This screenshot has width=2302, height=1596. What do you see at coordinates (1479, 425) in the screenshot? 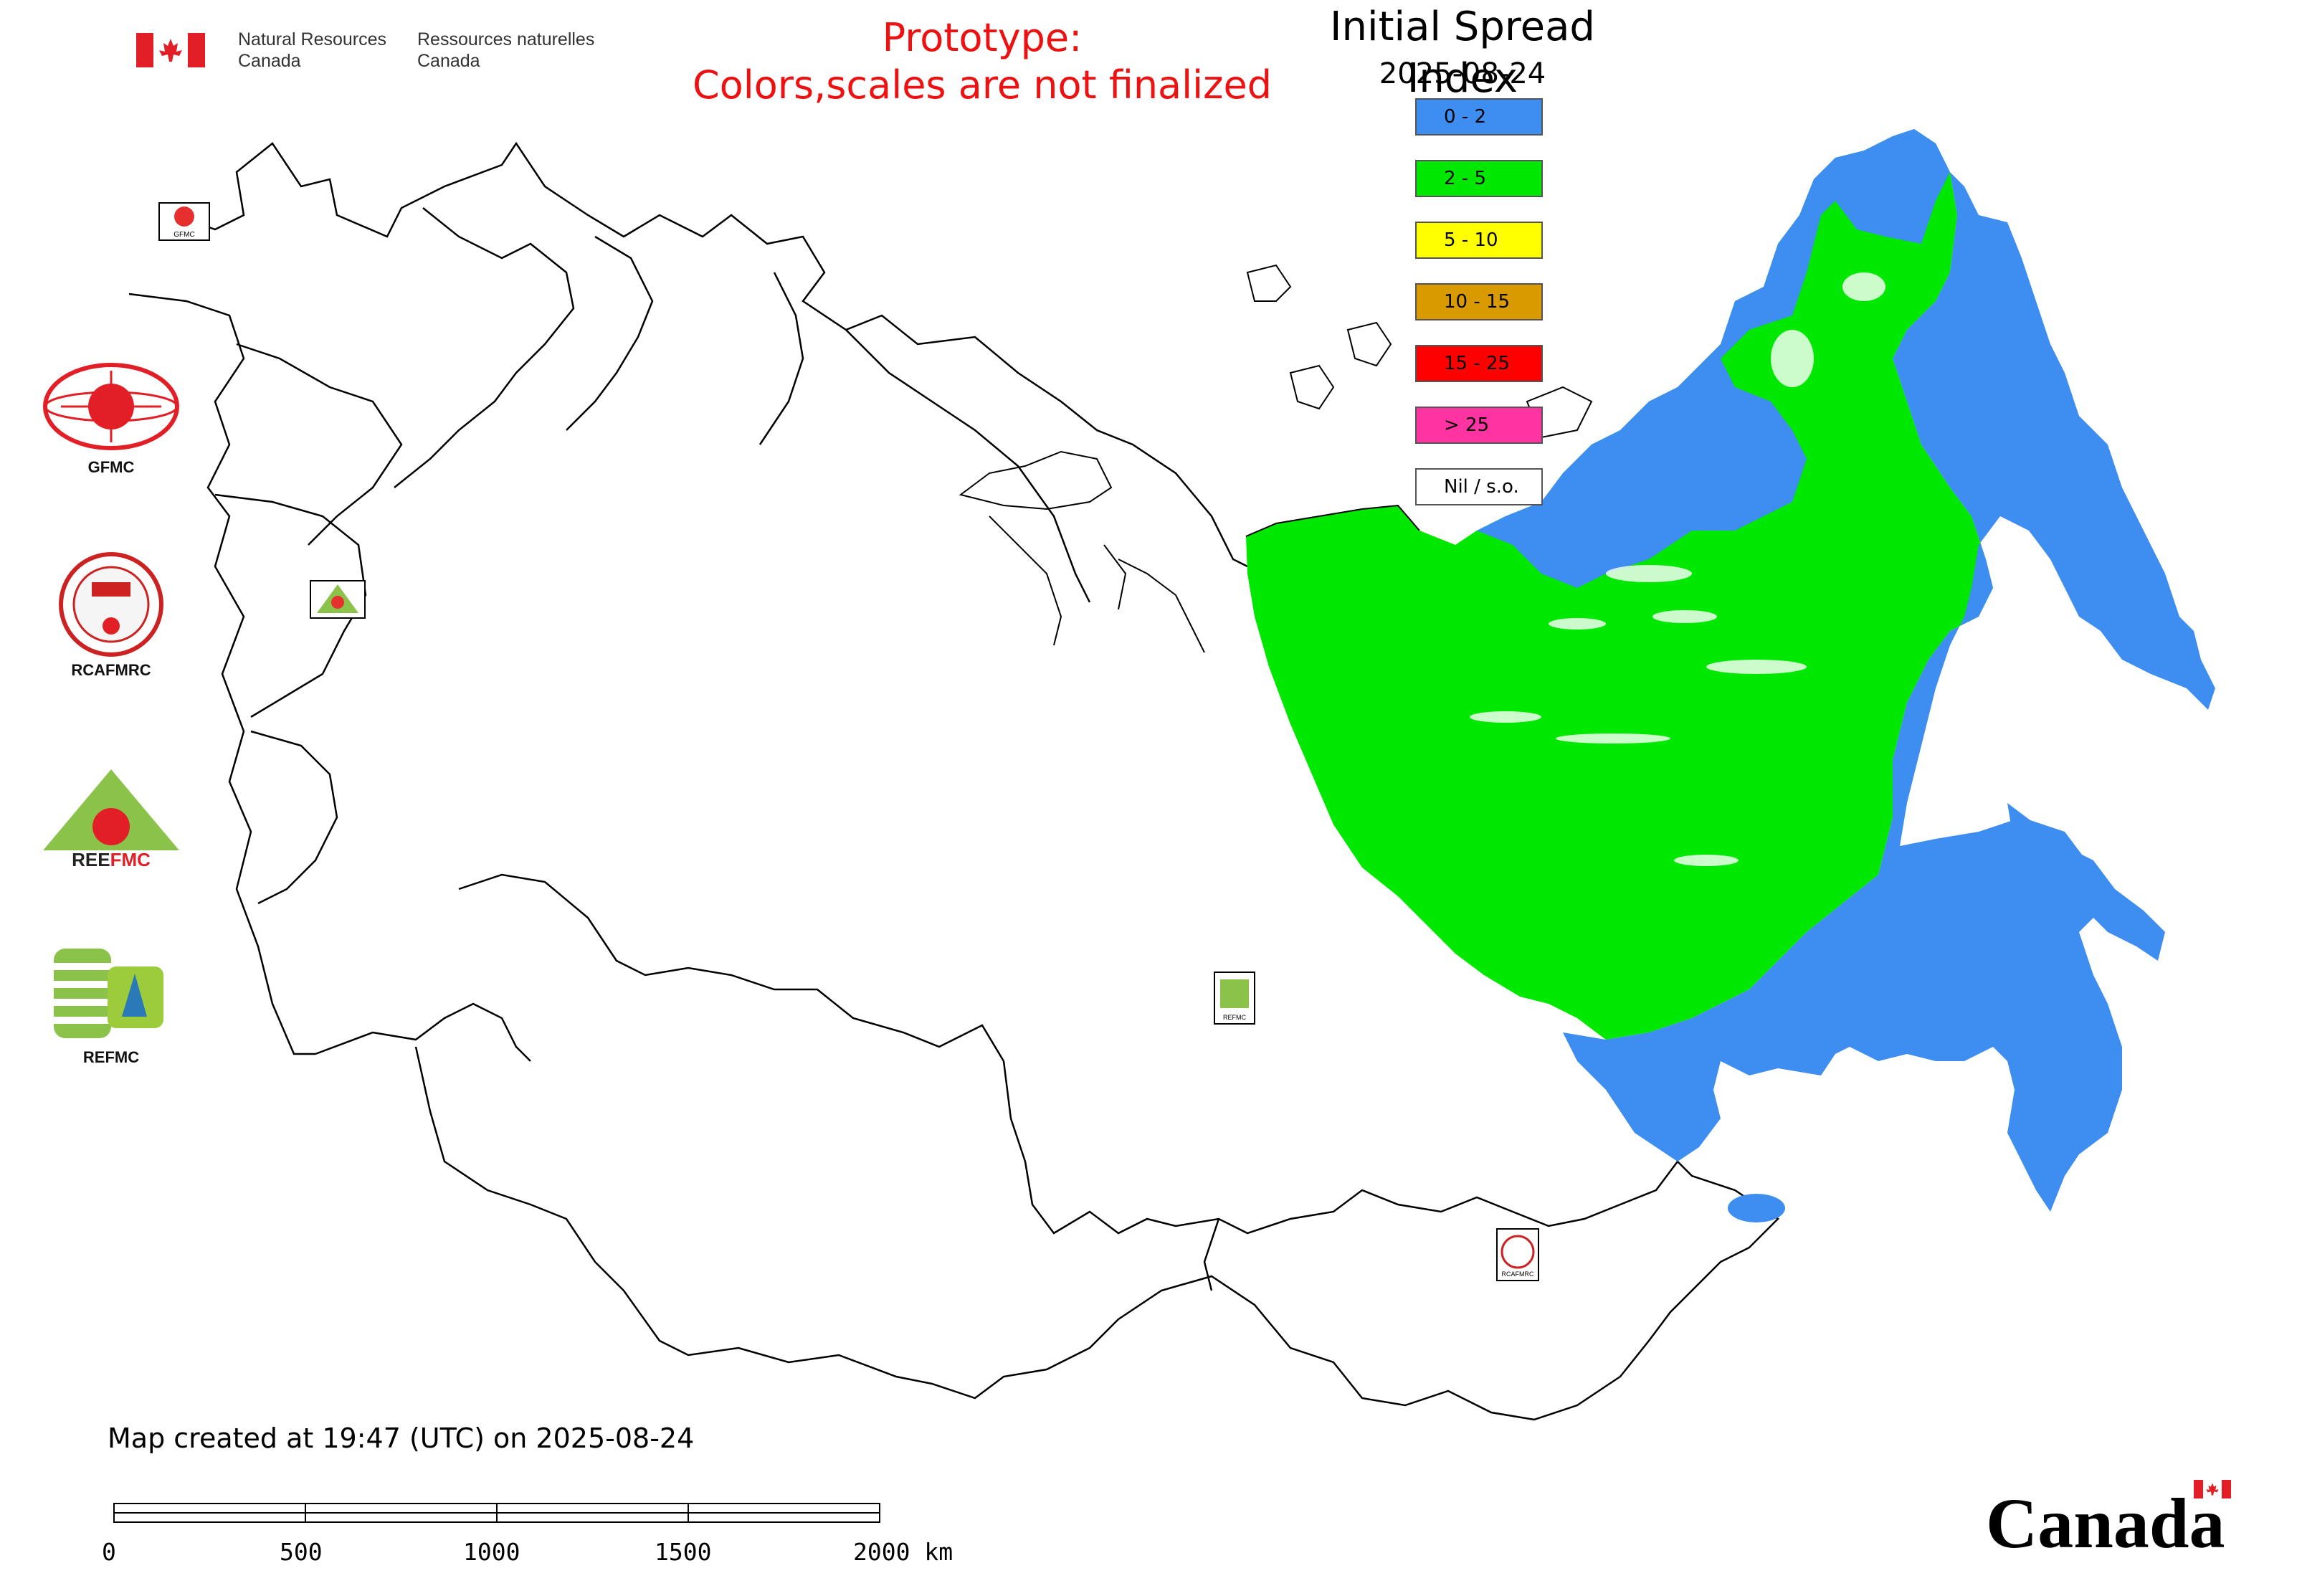
I see `legend-item-gt-25: > 25` at bounding box center [1479, 425].